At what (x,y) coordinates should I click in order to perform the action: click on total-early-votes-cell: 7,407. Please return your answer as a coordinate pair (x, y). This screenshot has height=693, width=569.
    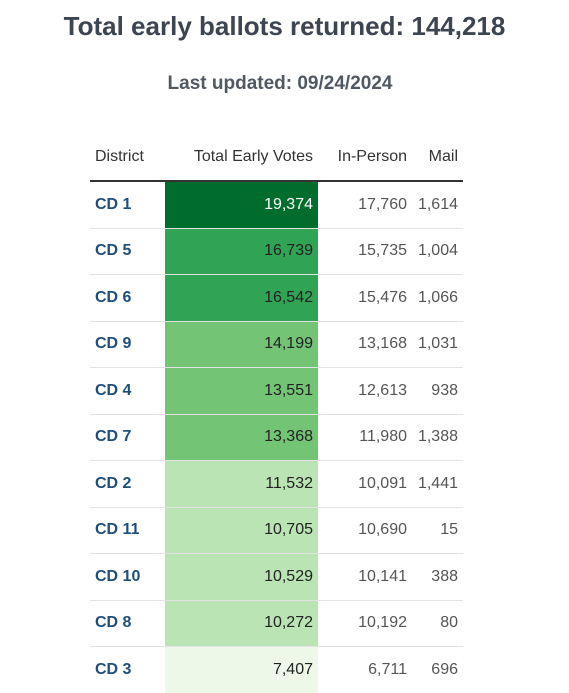
    Looking at the image, I should click on (241, 669).